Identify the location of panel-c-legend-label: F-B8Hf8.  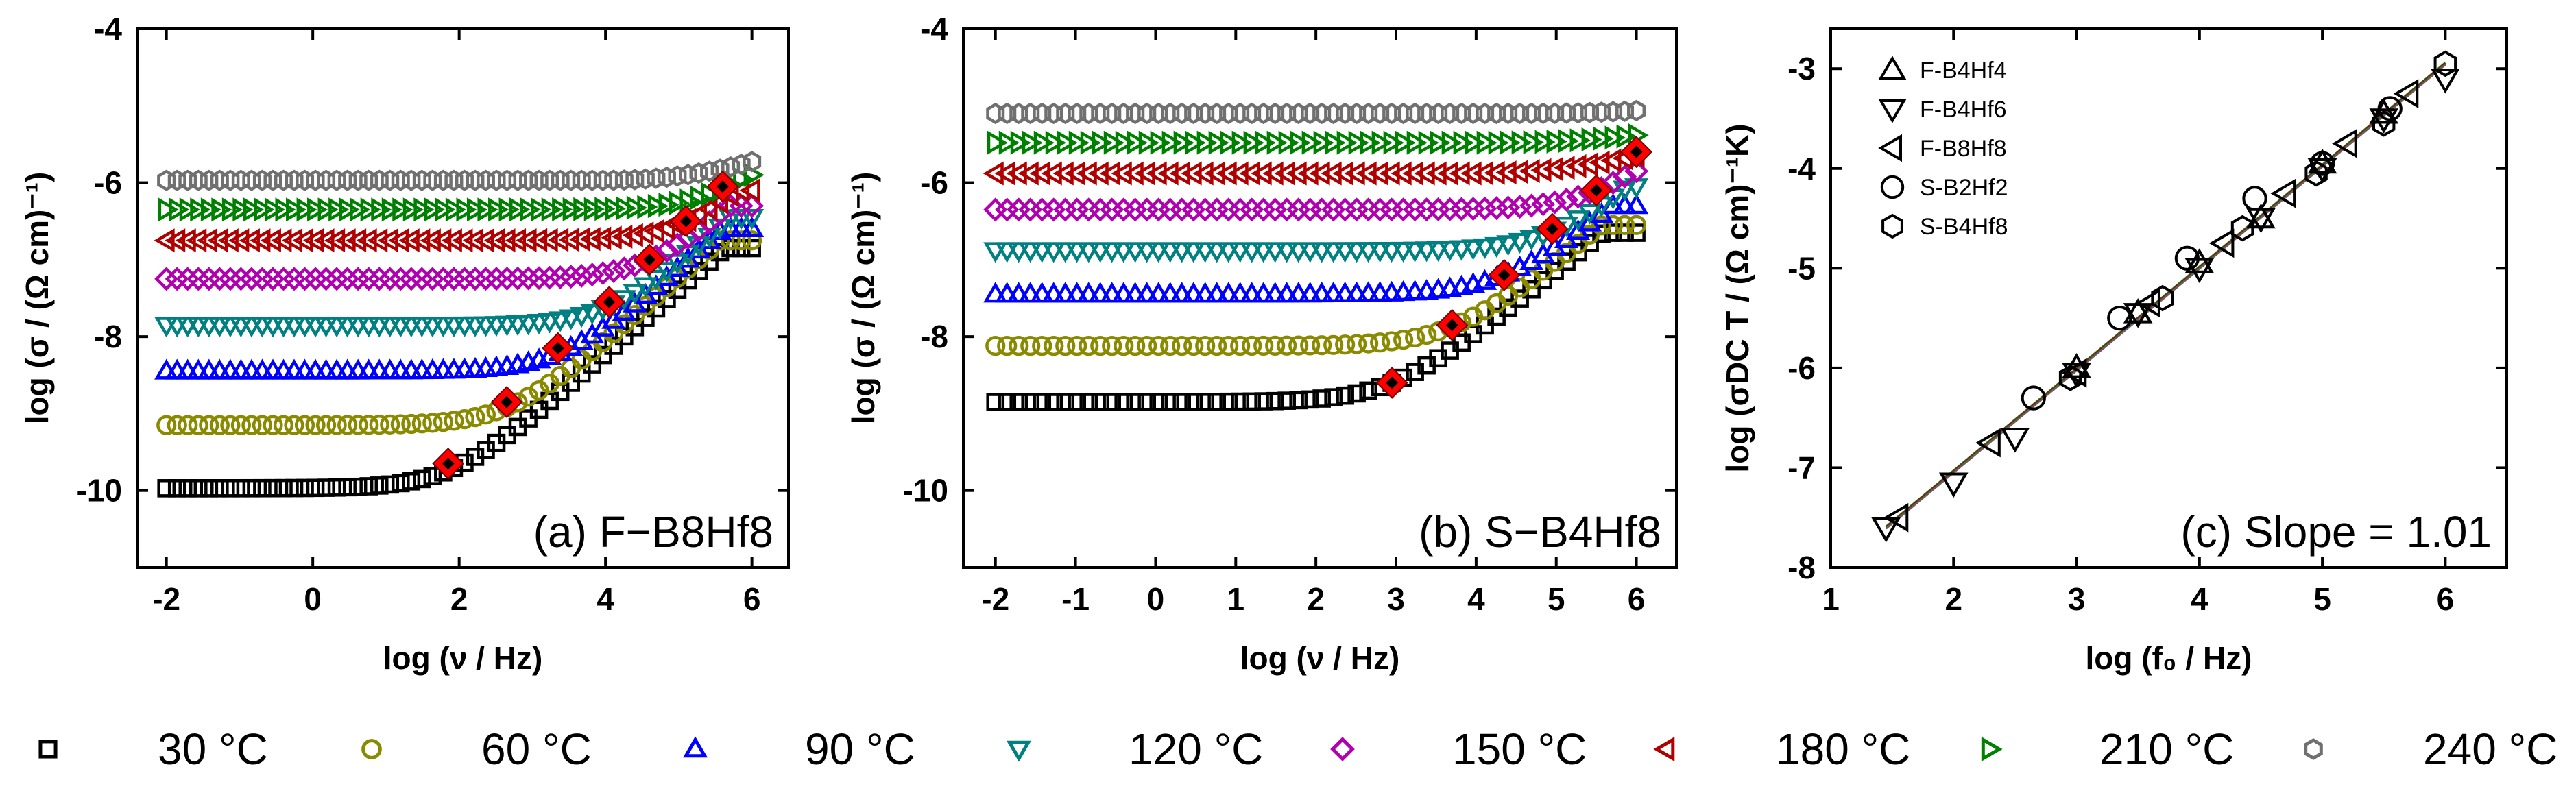
(1964, 149).